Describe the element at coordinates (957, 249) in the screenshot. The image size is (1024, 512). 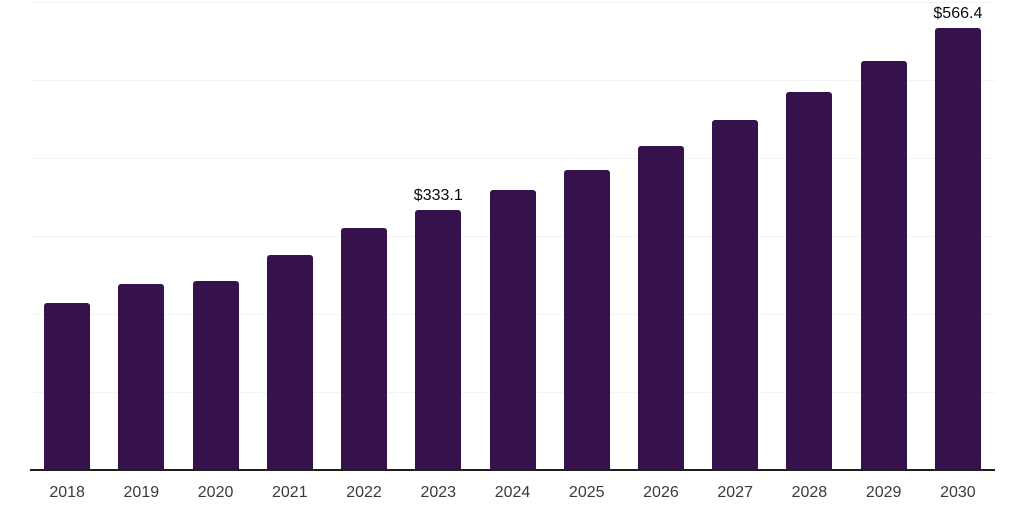
I see `bar-2030` at that location.